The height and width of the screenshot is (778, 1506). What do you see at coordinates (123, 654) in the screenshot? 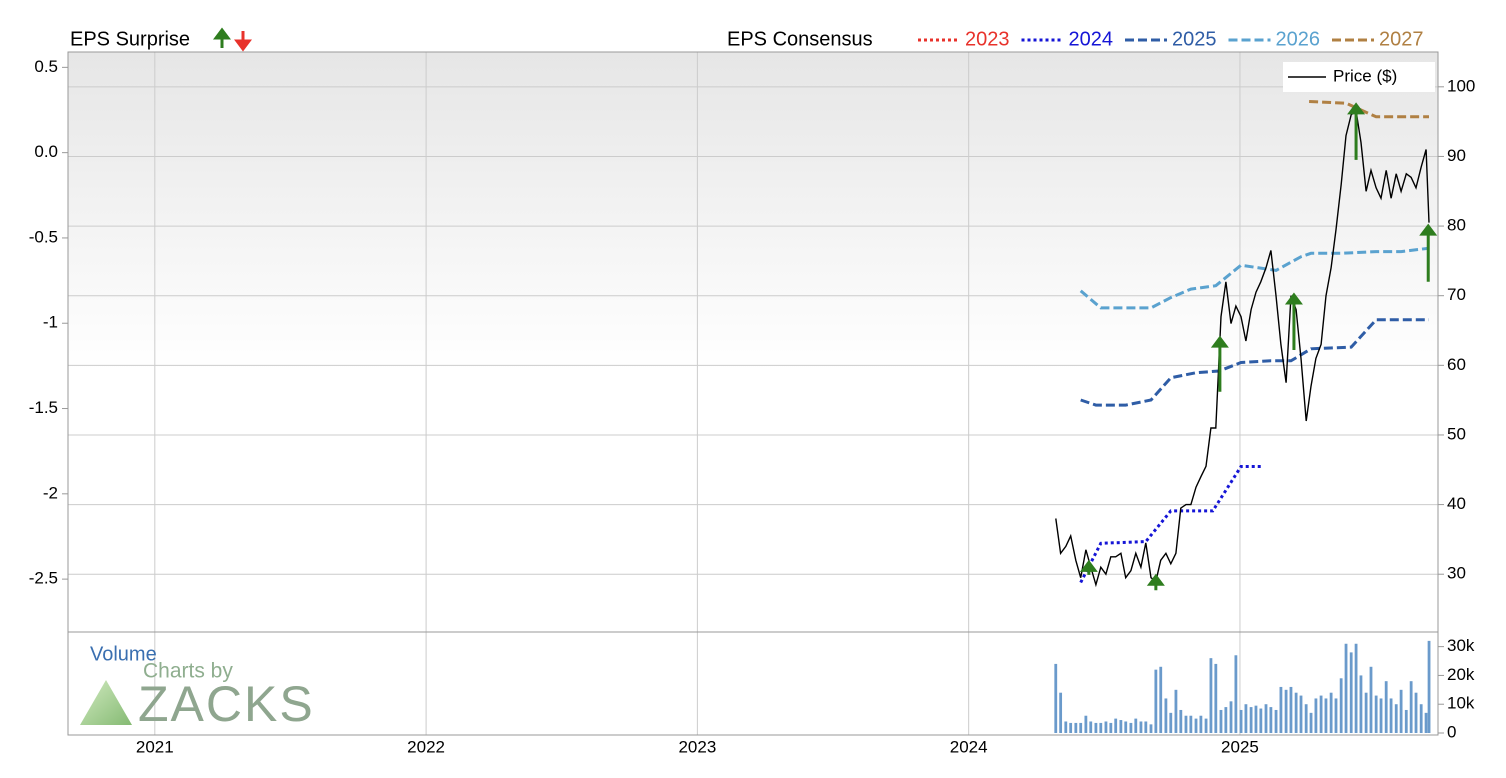
I see `volume-label: Volume` at bounding box center [123, 654].